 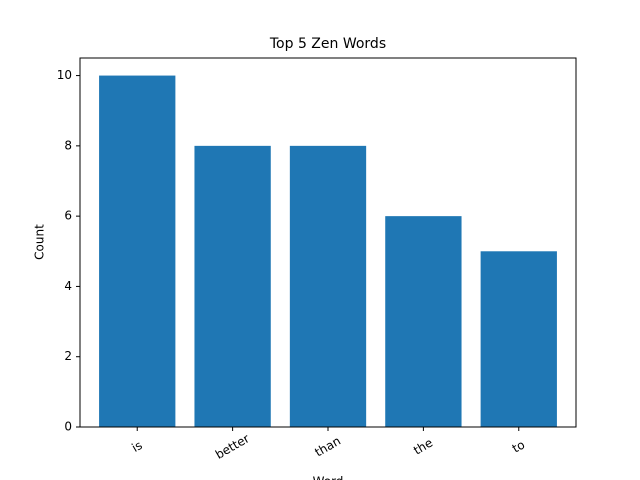 I want to click on x-axis-label: Word, so click(x=328, y=477).